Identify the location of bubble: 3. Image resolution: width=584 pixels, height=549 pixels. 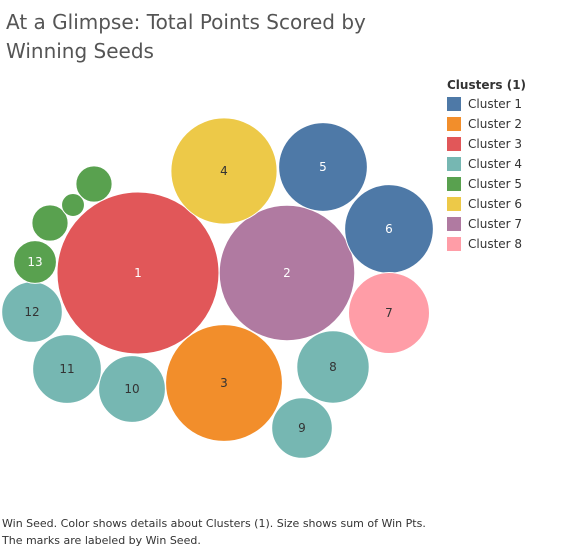
(224, 383).